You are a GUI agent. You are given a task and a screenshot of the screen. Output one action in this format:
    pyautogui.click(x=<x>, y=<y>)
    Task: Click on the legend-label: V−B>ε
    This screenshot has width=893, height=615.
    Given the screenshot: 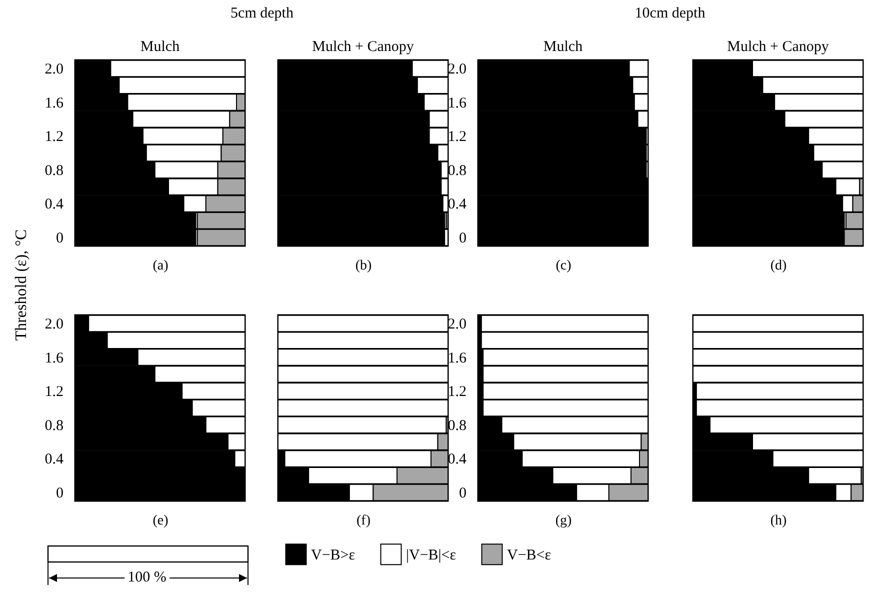 What is the action you would take?
    pyautogui.click(x=333, y=555)
    